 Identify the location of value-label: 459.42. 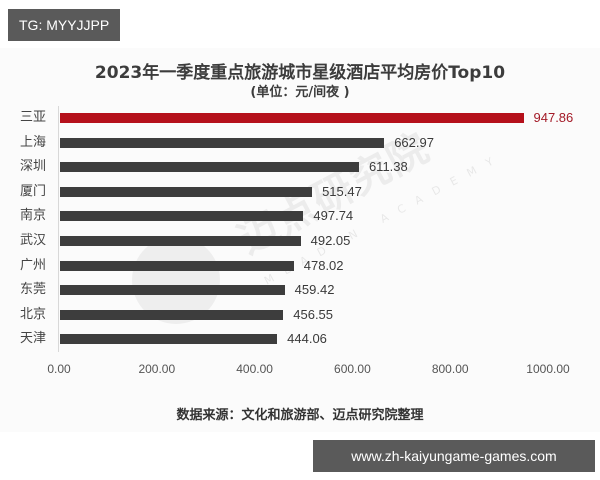
(314, 290).